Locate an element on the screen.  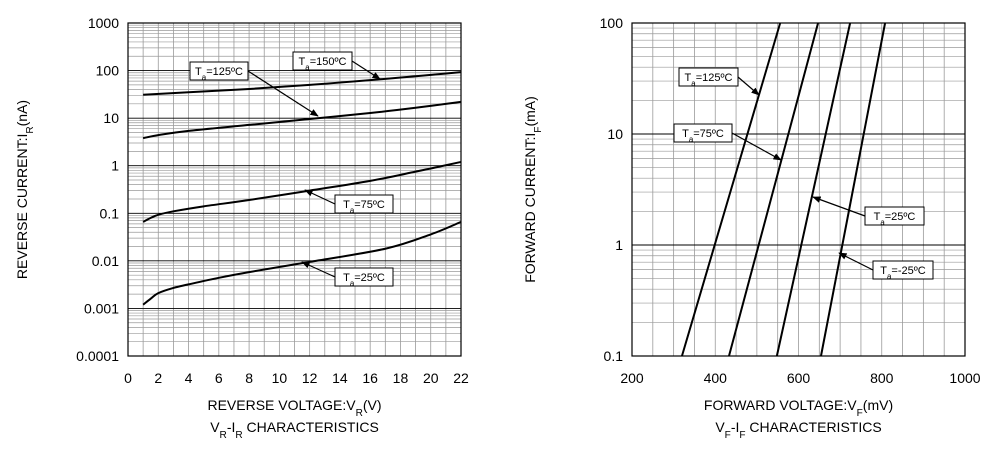
series-label: Ta=75ºC is located at coordinates (703, 136).